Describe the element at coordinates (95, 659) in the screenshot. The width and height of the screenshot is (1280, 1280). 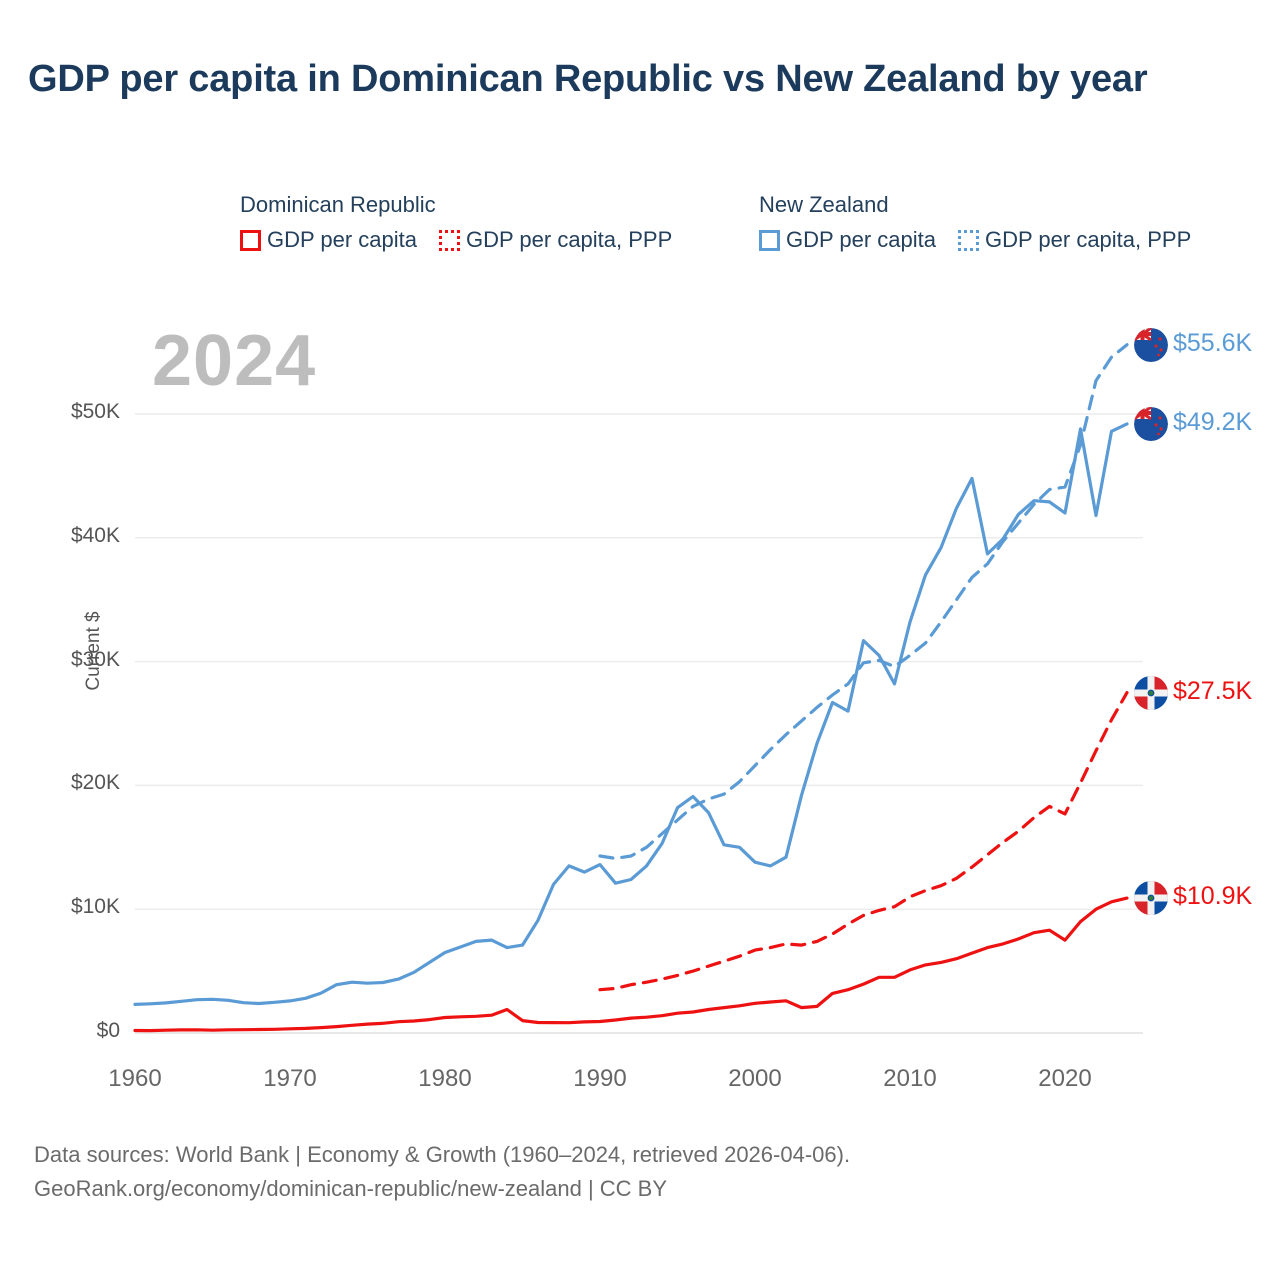
I see `y-axis-tick-label: $30K` at that location.